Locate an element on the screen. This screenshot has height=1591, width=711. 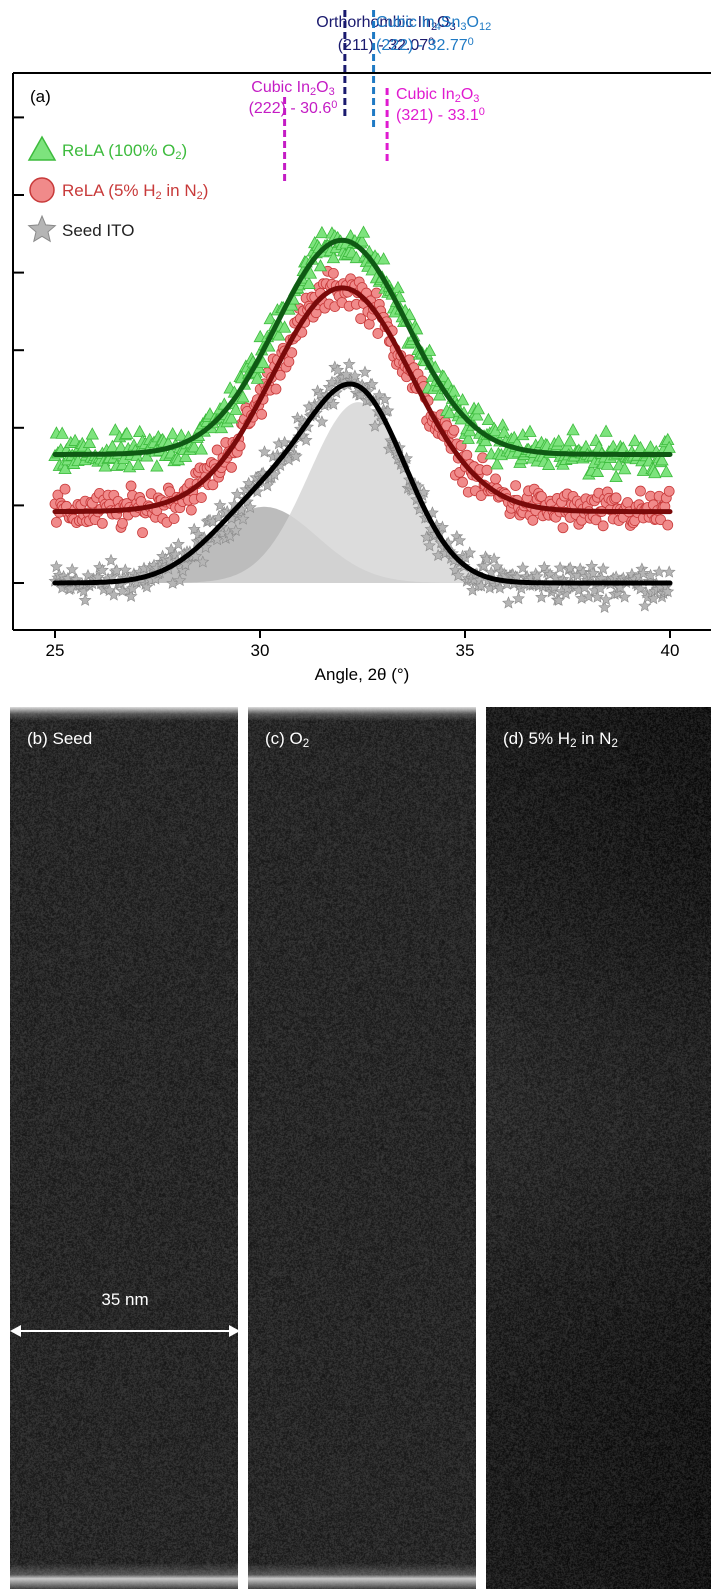
x-ticks: 25 30 35 40 is located at coordinates (362, 645).